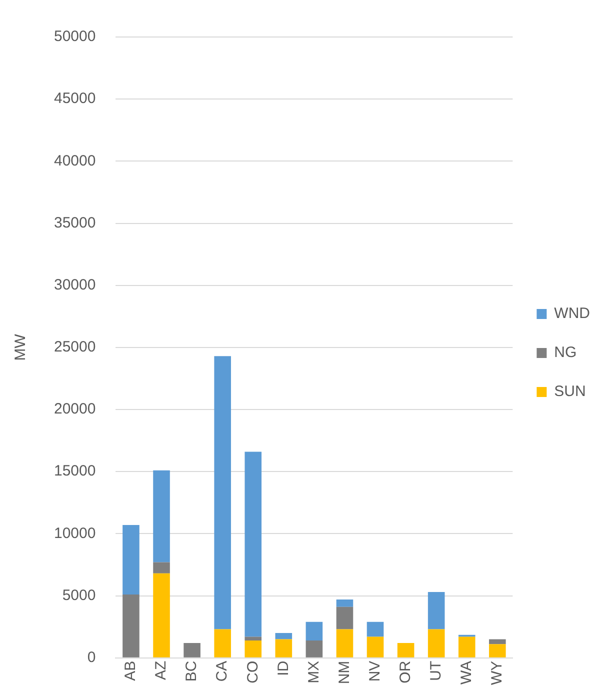 The width and height of the screenshot is (608, 695). What do you see at coordinates (222, 671) in the screenshot?
I see `x-tick-label: CA` at bounding box center [222, 671].